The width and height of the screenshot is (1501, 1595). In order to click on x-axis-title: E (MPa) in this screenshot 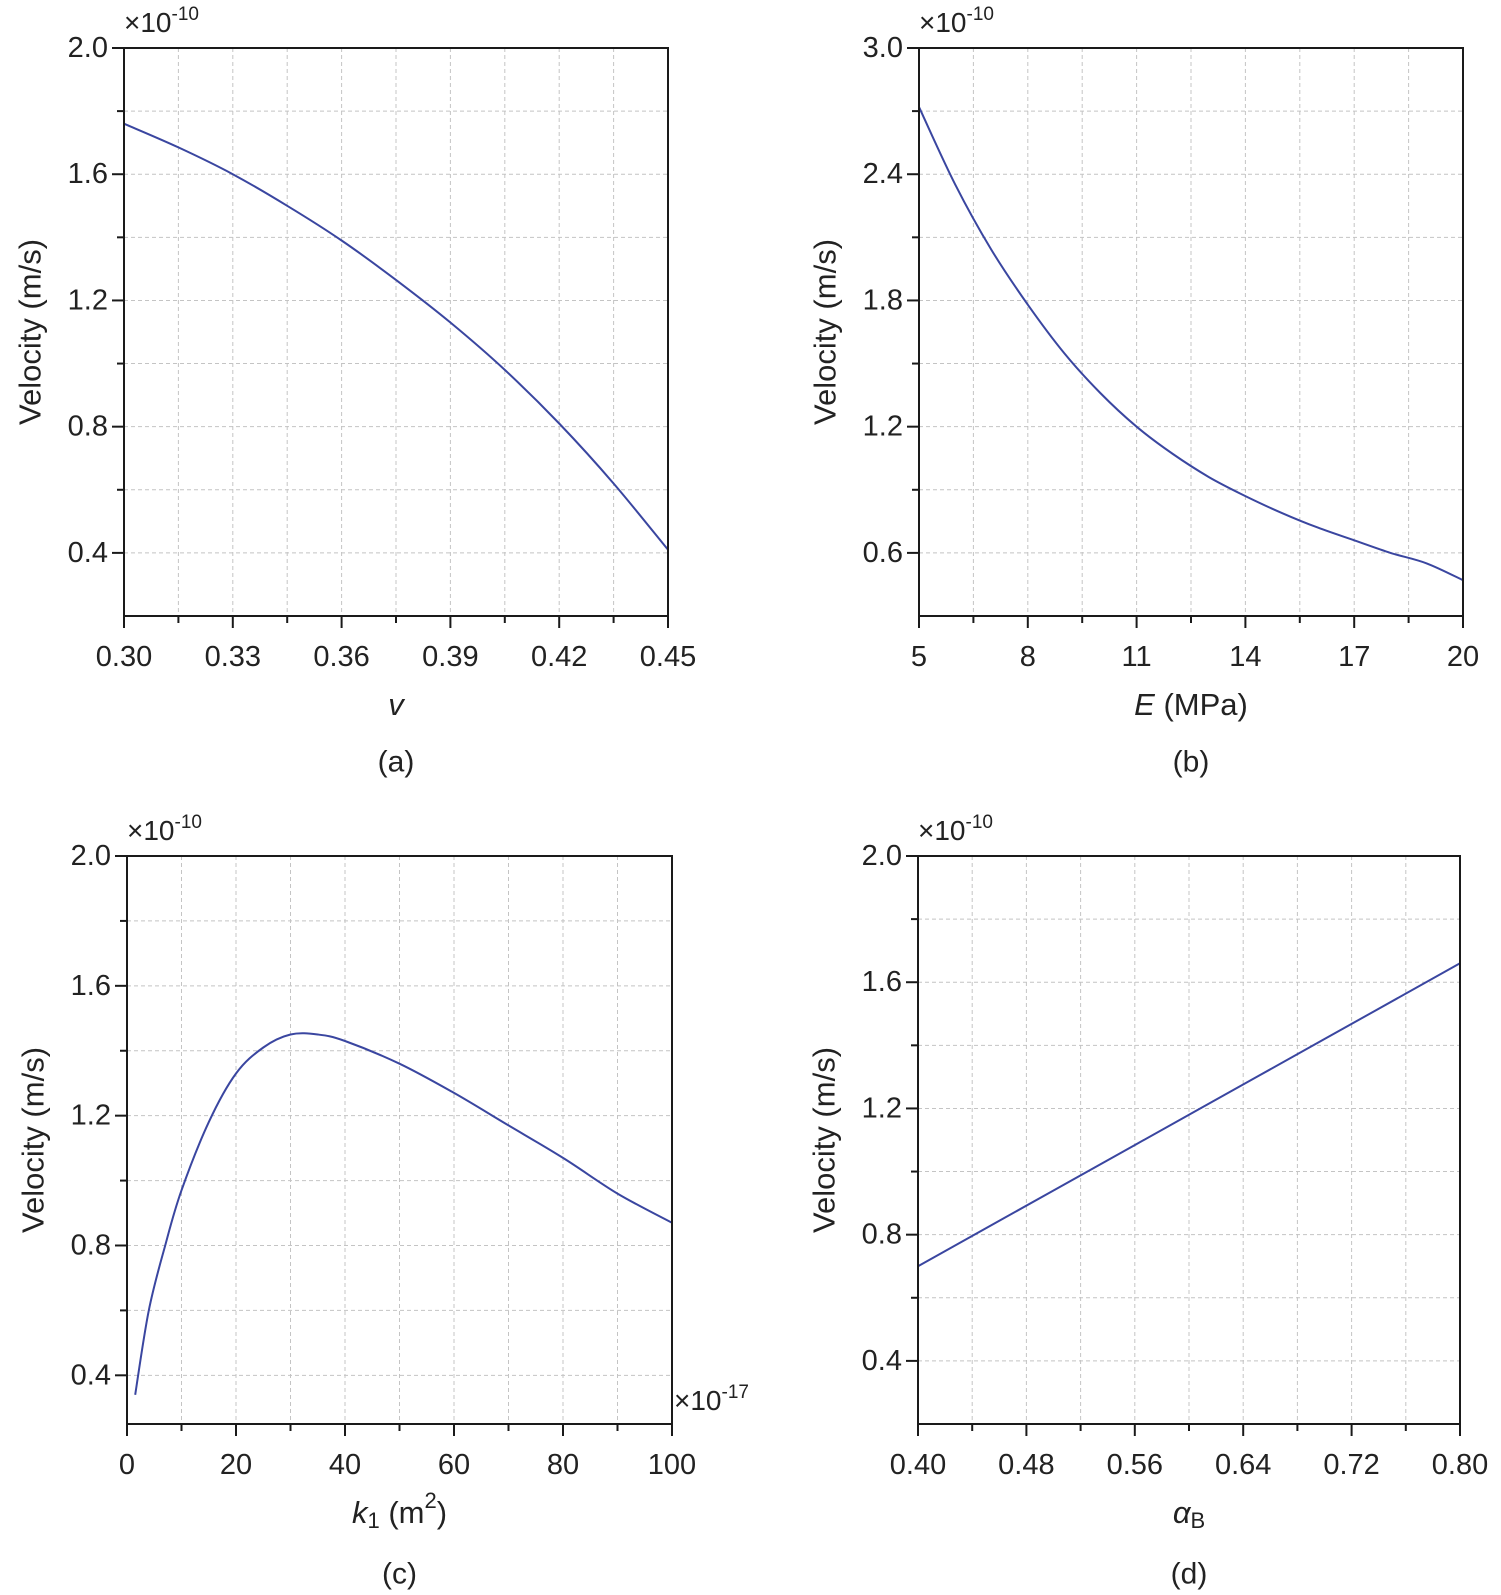, I will do `click(1191, 704)`.